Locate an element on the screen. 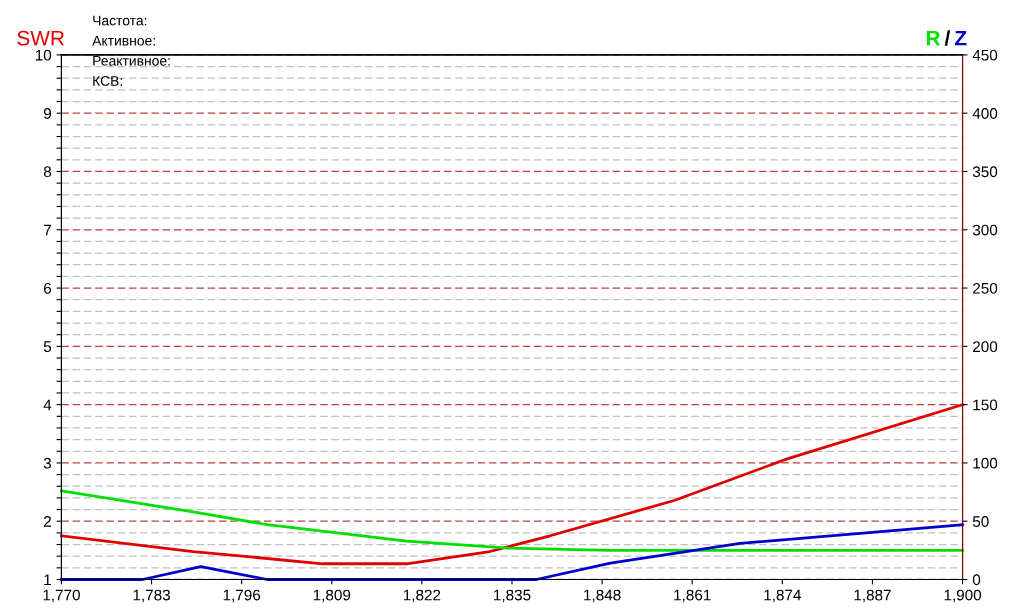 The image size is (1024, 610). y-tick-label: 6 is located at coordinates (48, 288).